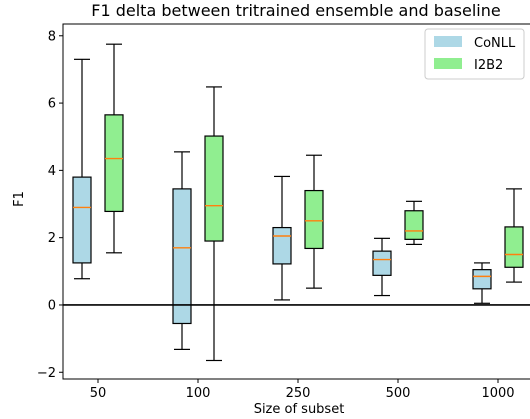 This screenshot has width=530, height=419. I want to click on x-tick-label: 500, so click(398, 393).